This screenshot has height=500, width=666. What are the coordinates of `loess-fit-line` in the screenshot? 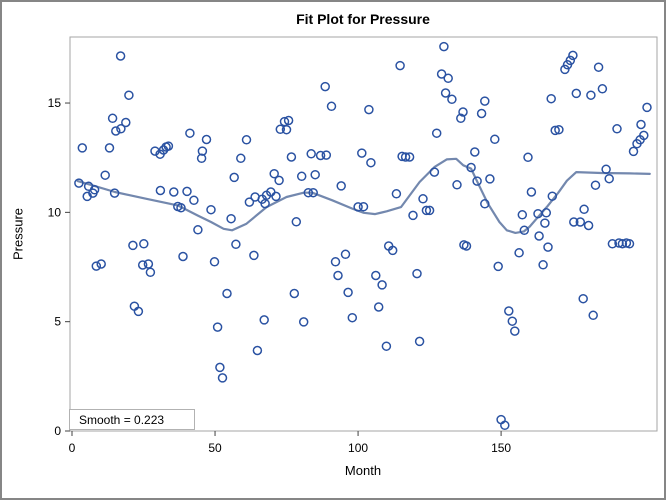 It's located at (363, 195).